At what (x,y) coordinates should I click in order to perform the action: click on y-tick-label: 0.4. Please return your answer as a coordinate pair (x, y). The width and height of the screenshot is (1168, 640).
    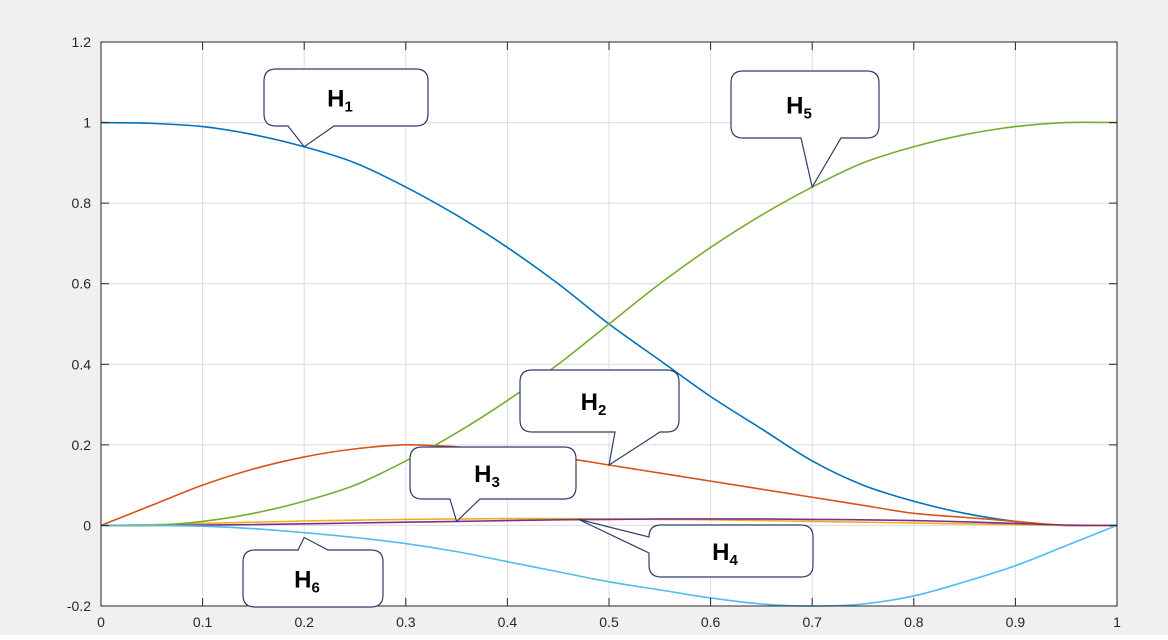
    Looking at the image, I should click on (82, 364).